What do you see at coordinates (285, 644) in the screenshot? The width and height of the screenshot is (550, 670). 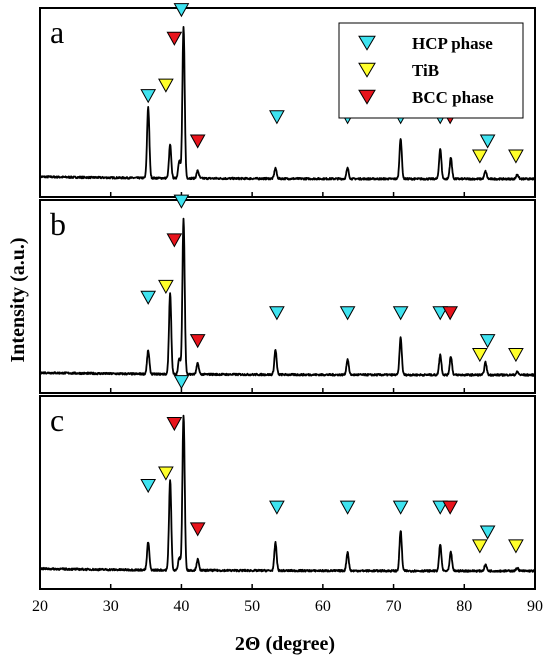 I see `x-axis-title: 2Θ (degree)` at bounding box center [285, 644].